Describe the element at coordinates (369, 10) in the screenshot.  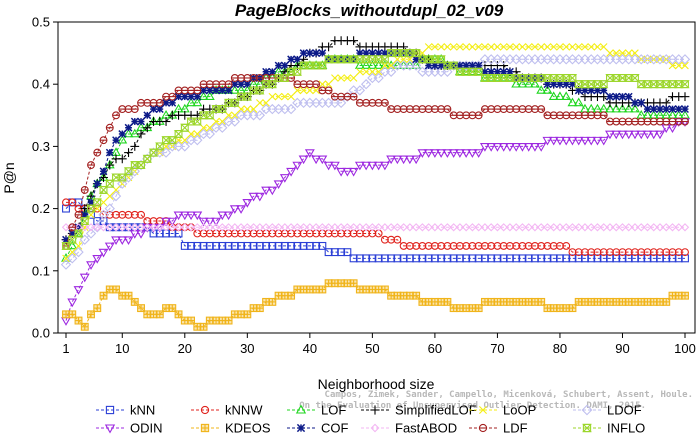
I see `chart-title: PageBlocks_withoutdupl_02_v09` at that location.